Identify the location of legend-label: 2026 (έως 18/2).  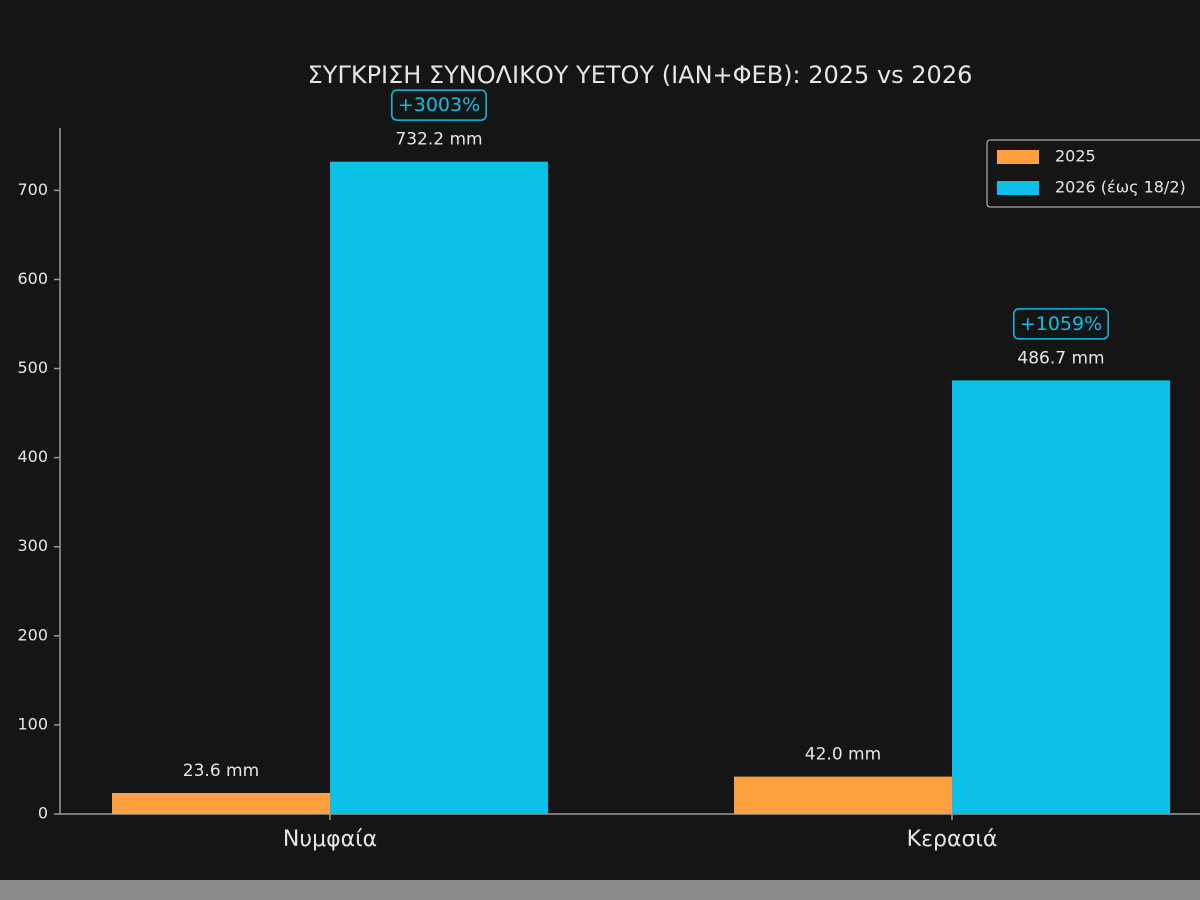
(1120, 187).